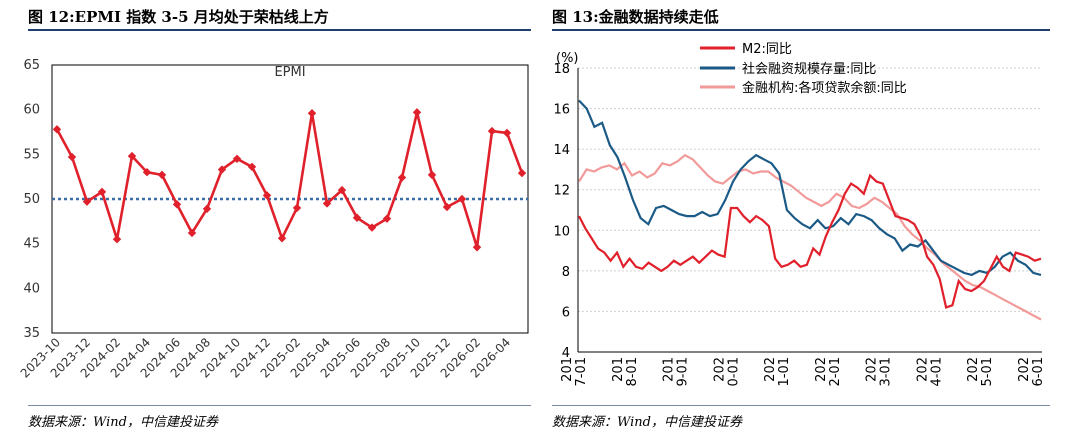 This screenshot has width=1080, height=441. I want to click on left-bottom-rule, so click(279, 405).